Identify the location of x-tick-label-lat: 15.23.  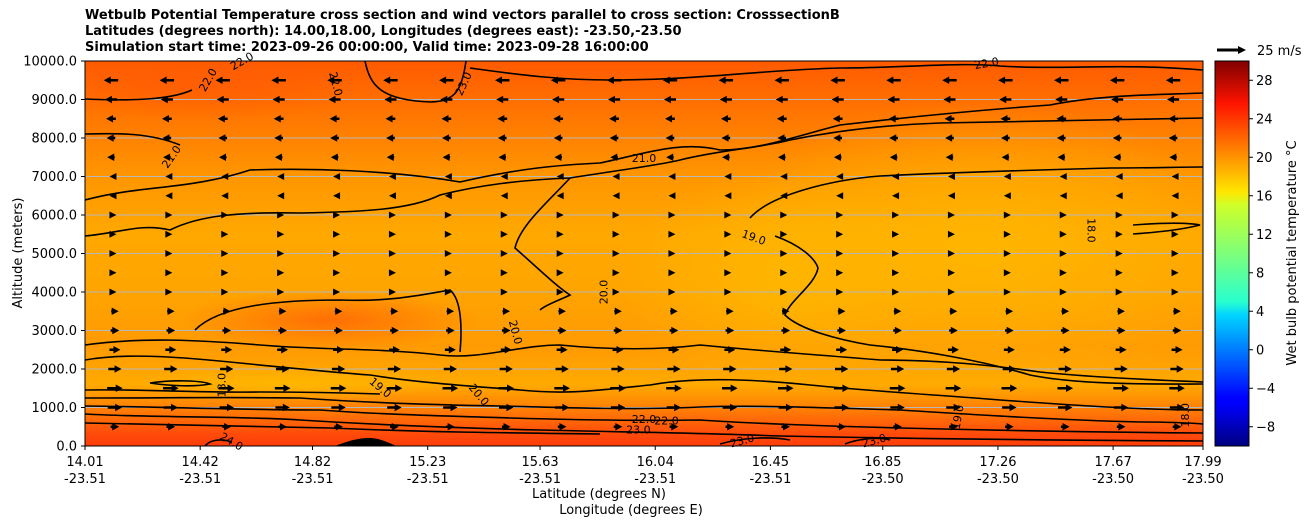
(427, 462).